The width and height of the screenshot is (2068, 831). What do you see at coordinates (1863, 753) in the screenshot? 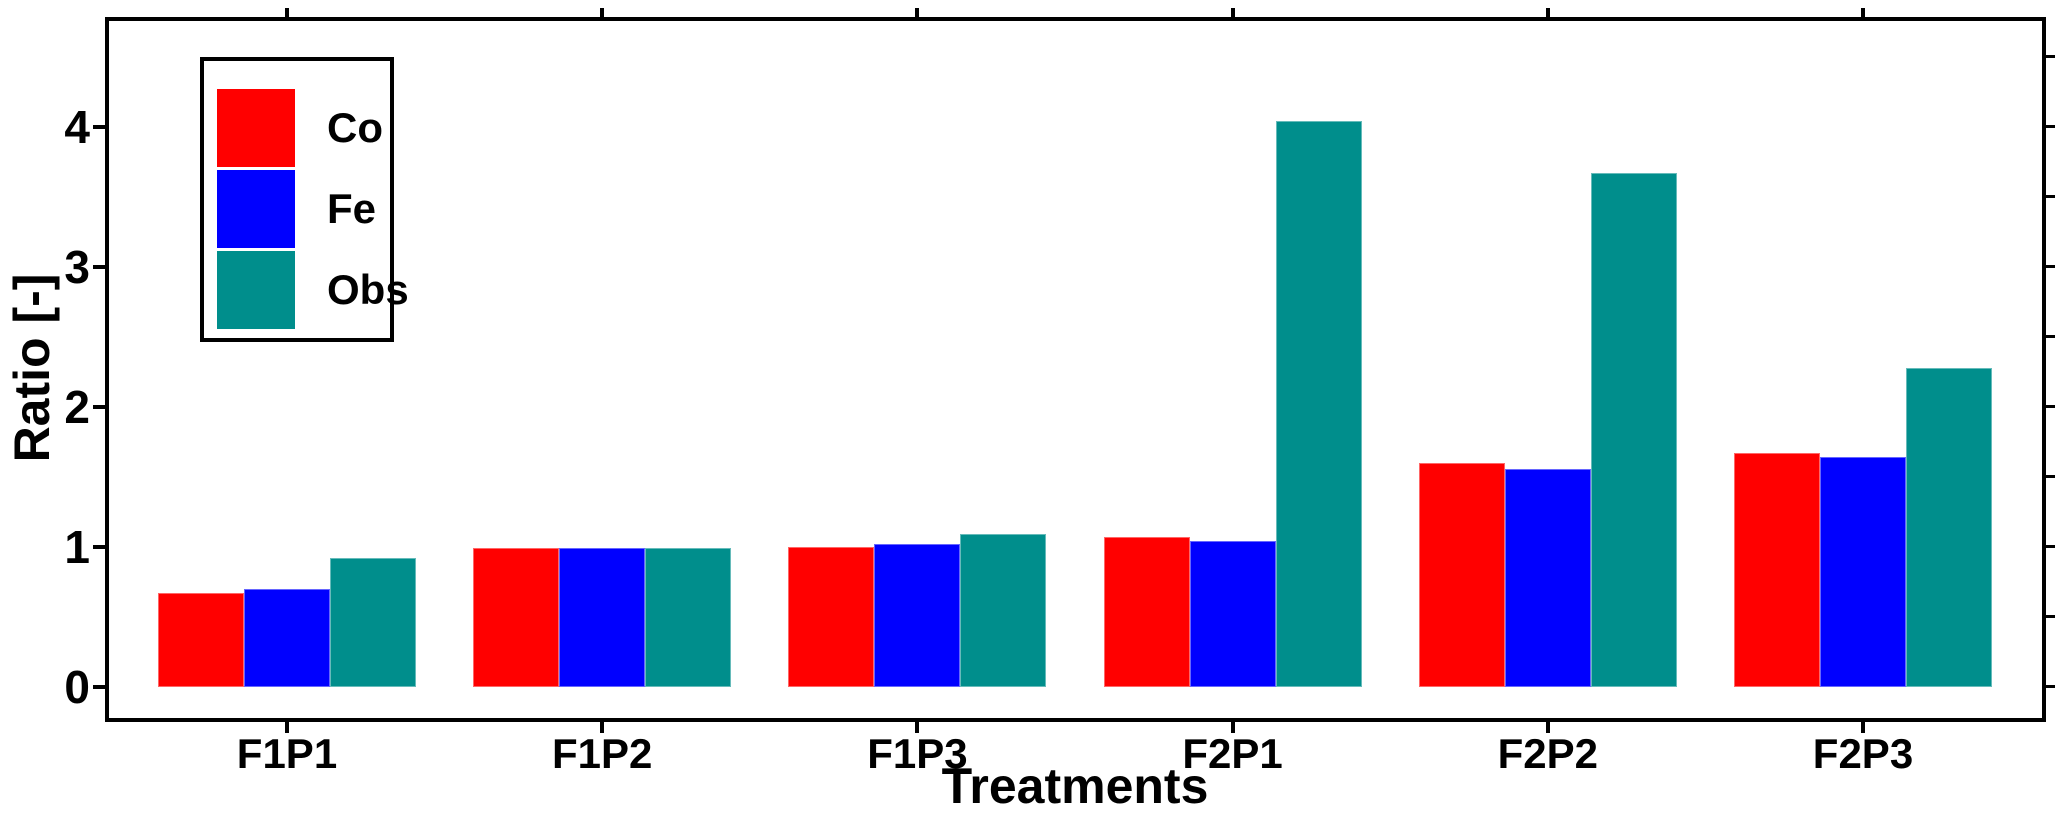
I see `x-tick-label-f2p3: F2P3` at bounding box center [1863, 753].